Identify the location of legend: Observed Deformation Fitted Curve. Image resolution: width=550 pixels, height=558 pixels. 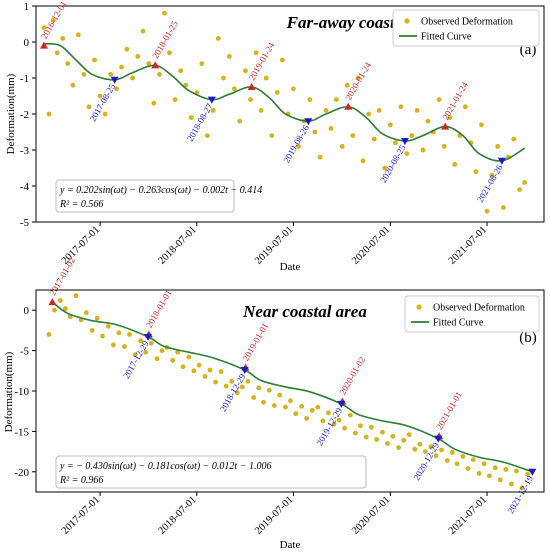
(472, 314).